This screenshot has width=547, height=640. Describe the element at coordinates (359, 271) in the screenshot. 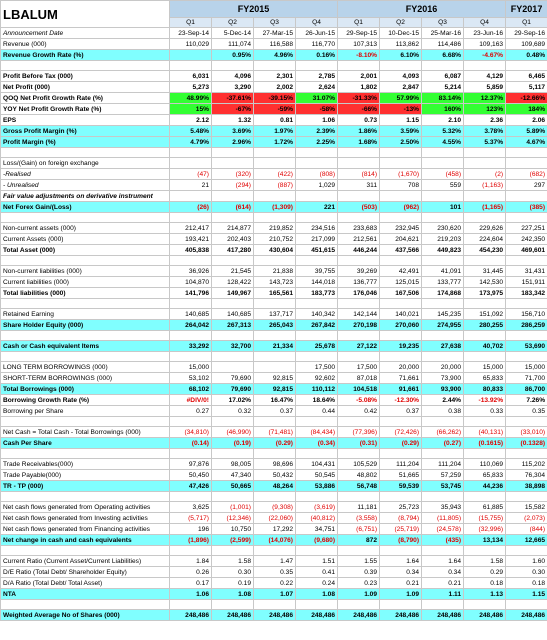

I see `value-cell: 39,269` at that location.